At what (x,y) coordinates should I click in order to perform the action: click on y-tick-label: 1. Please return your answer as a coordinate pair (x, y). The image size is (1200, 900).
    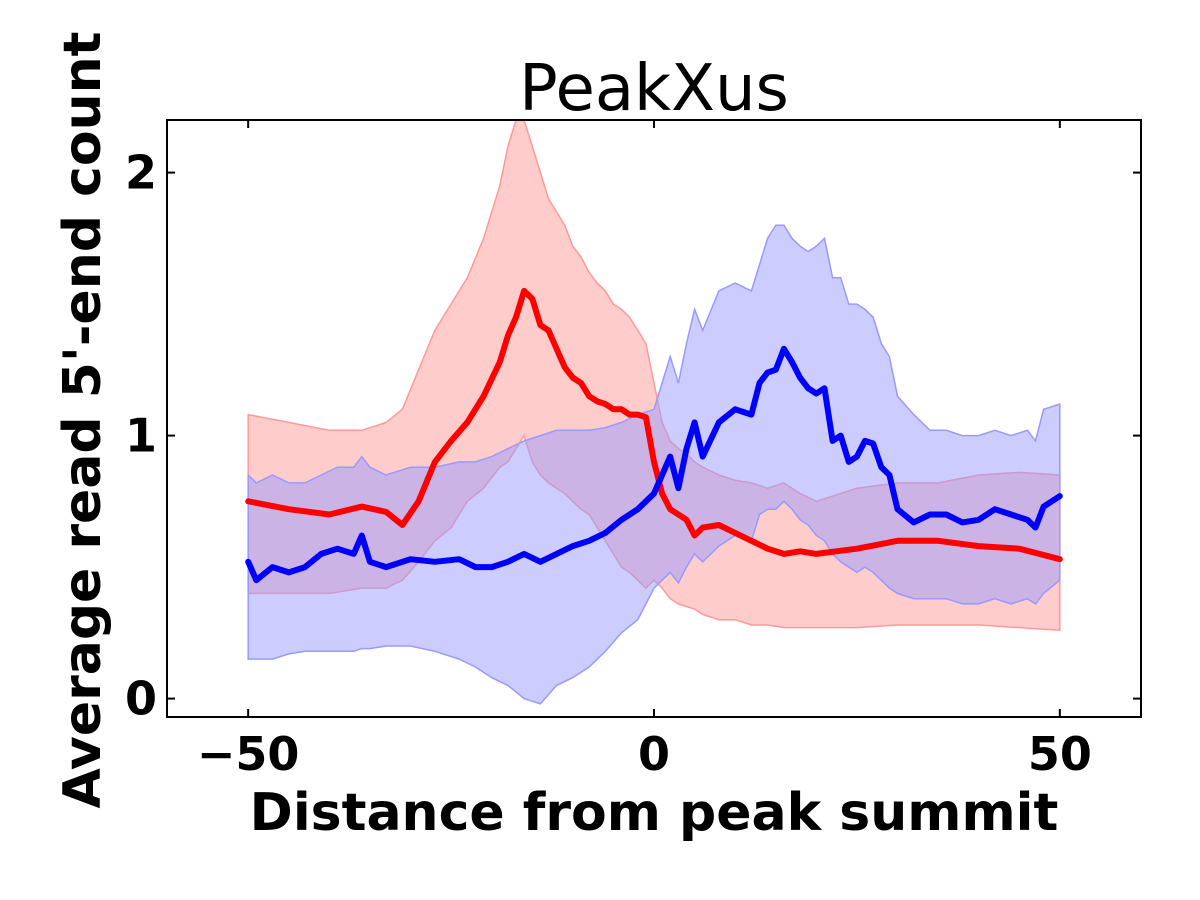
    Looking at the image, I should click on (141, 436).